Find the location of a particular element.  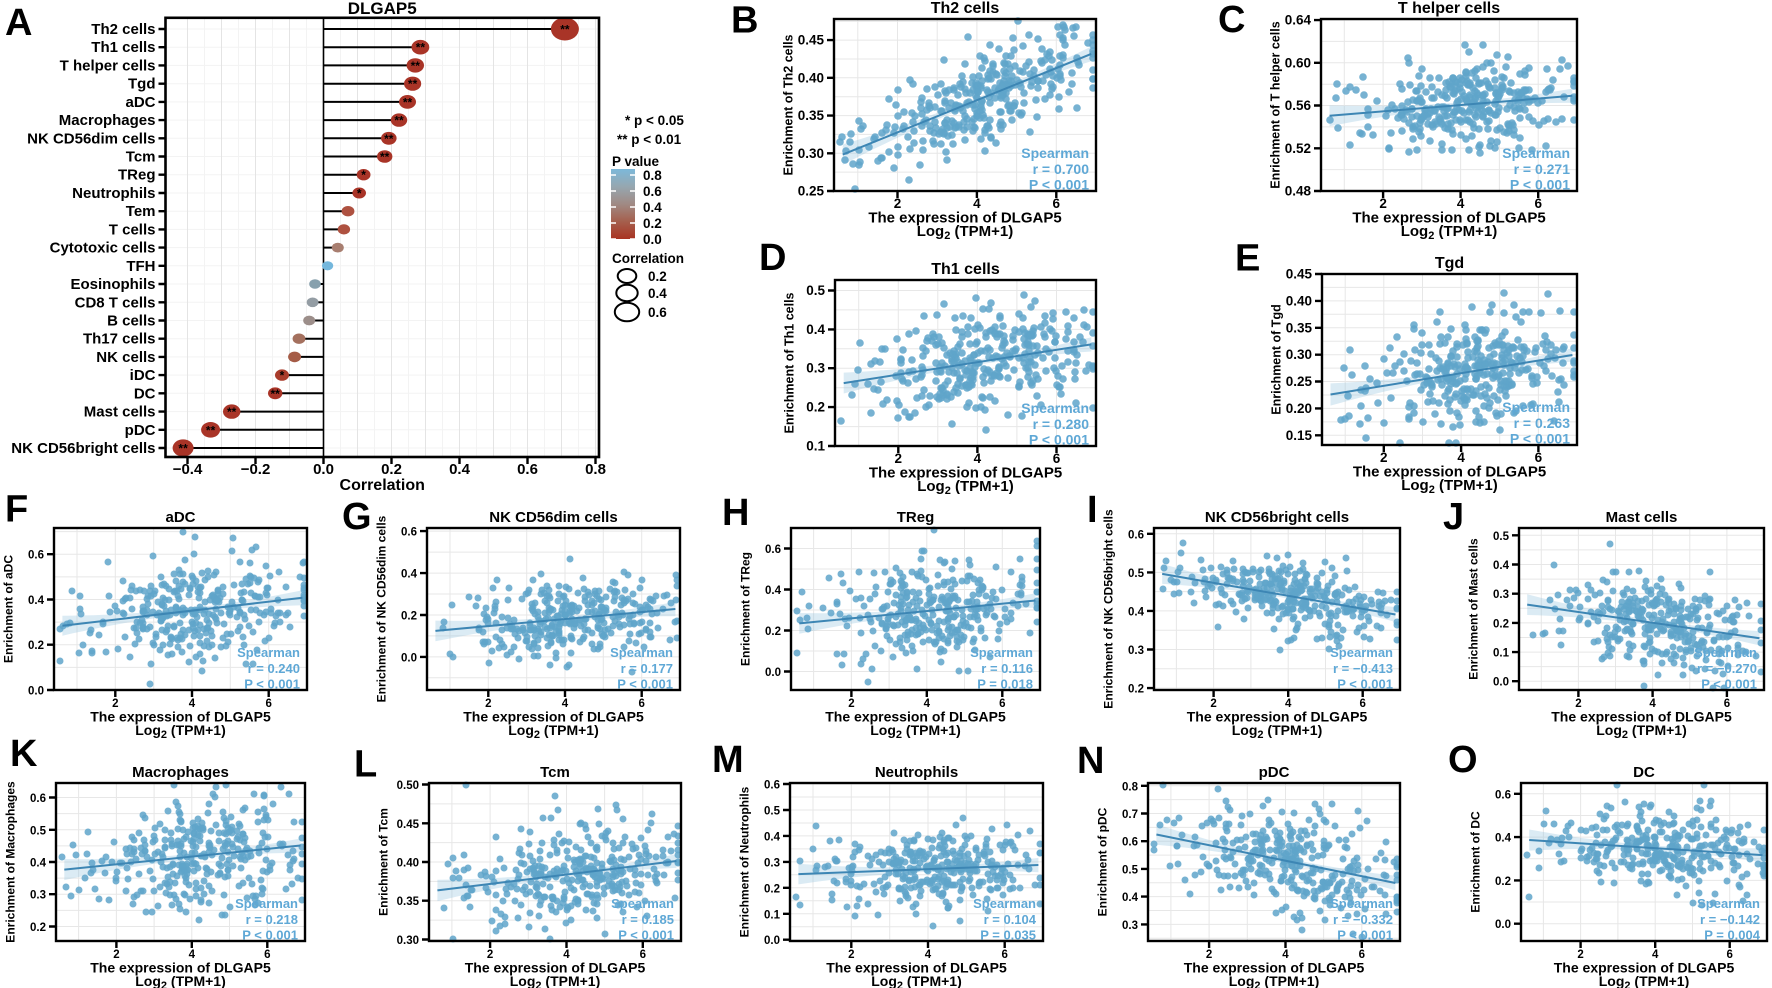

svg-text: r = 0.185 is located at coordinates (648, 919).